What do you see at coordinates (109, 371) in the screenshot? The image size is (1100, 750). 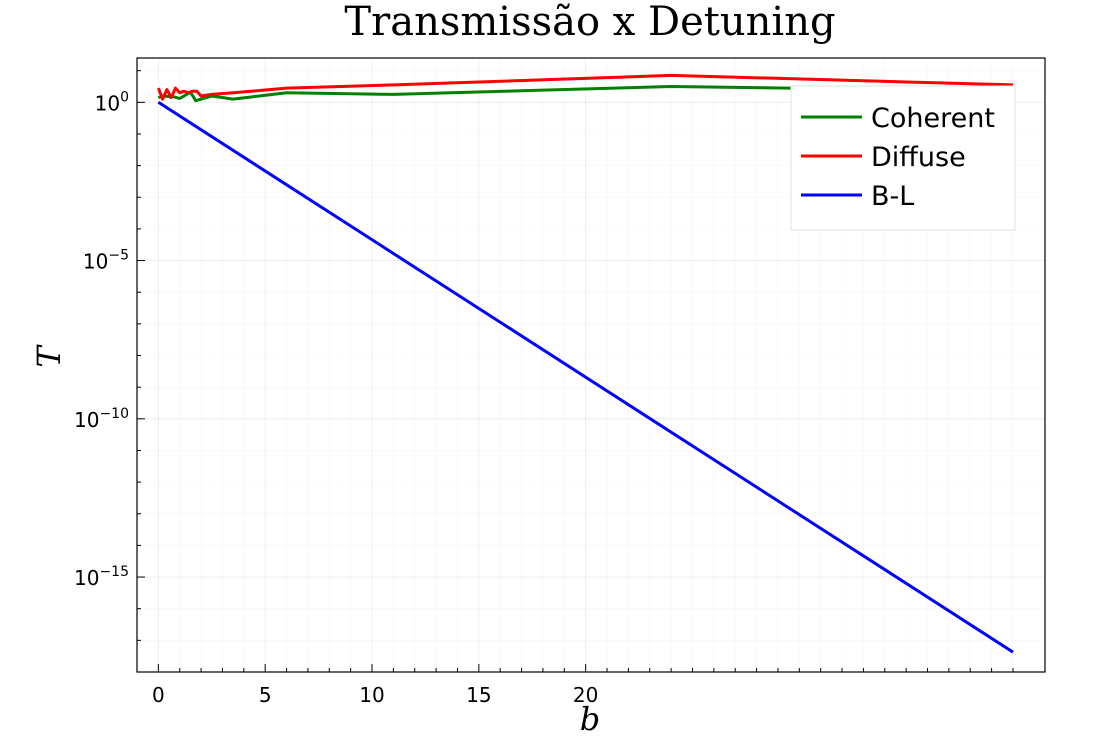 I see `y-axis-ticks: 10⁰ 10⁻⁵ 10⁻¹⁰ 10⁻¹⁵` at bounding box center [109, 371].